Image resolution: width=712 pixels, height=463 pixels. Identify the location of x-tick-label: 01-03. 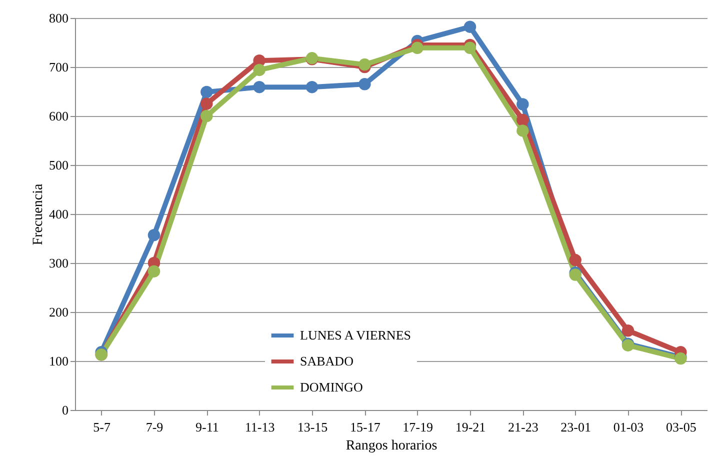
(628, 427).